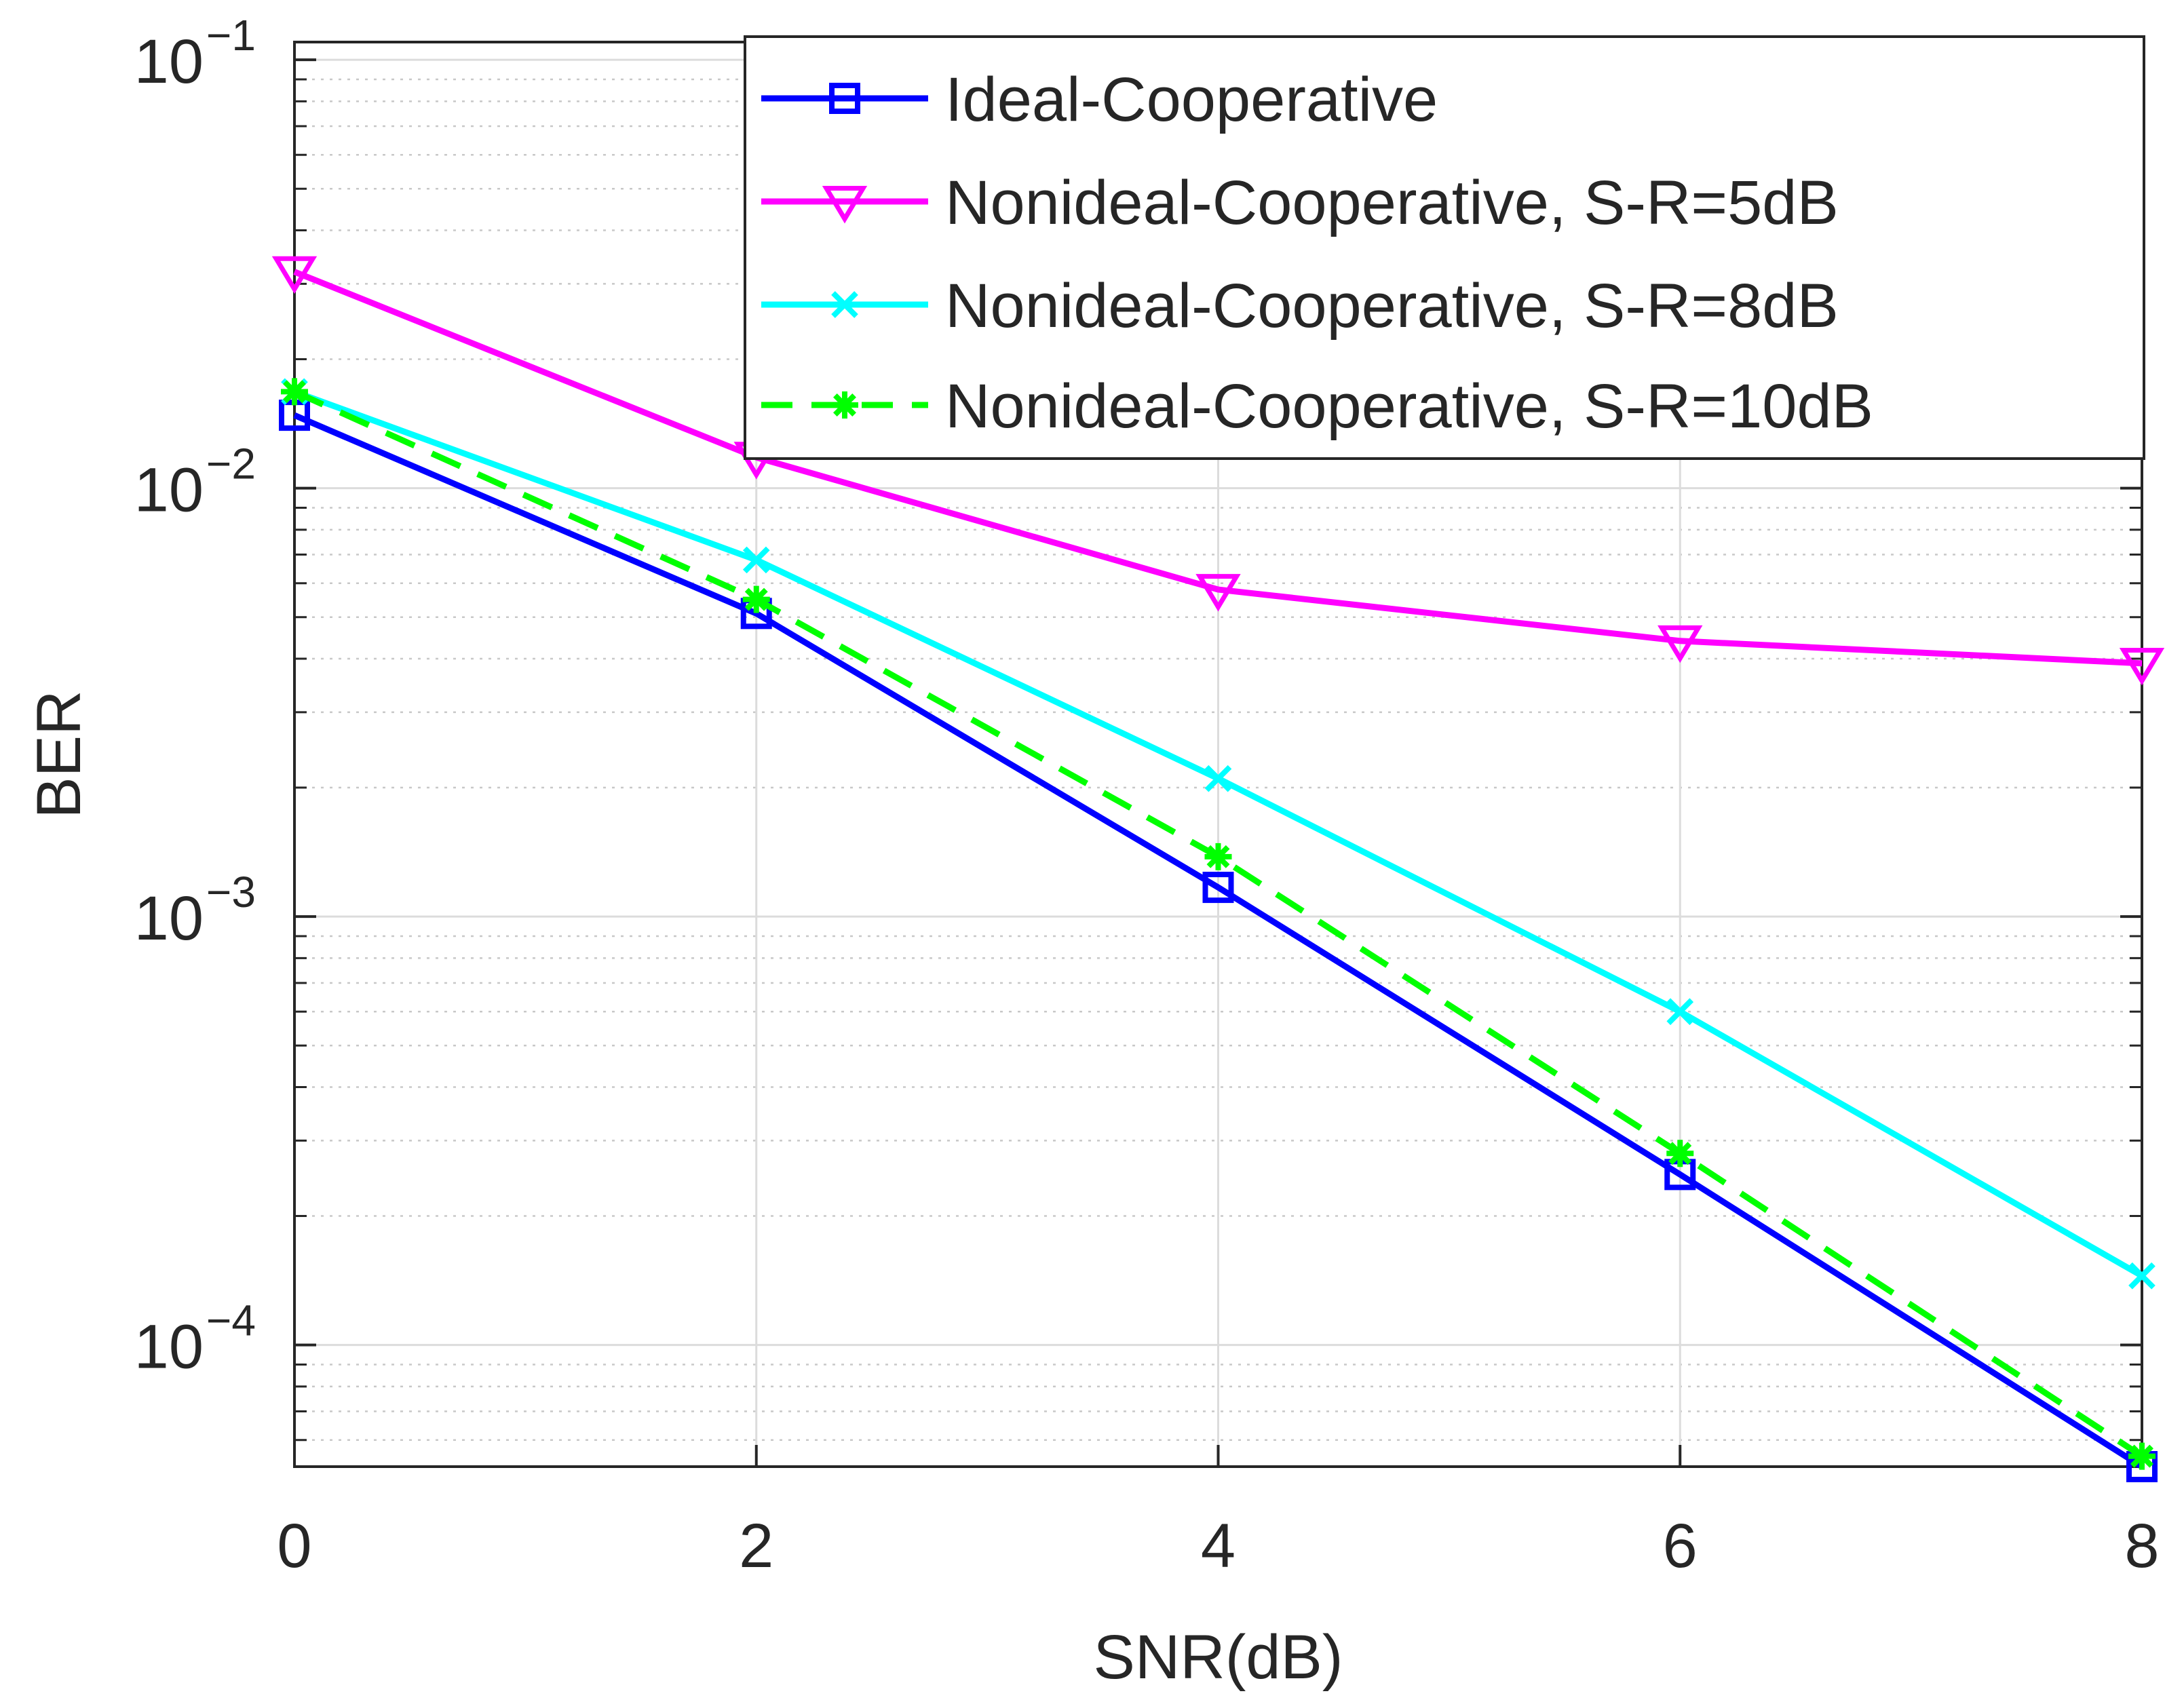 This screenshot has height=1700, width=2184. What do you see at coordinates (231, 892) in the screenshot?
I see `y-tick-exponent: −3` at bounding box center [231, 892].